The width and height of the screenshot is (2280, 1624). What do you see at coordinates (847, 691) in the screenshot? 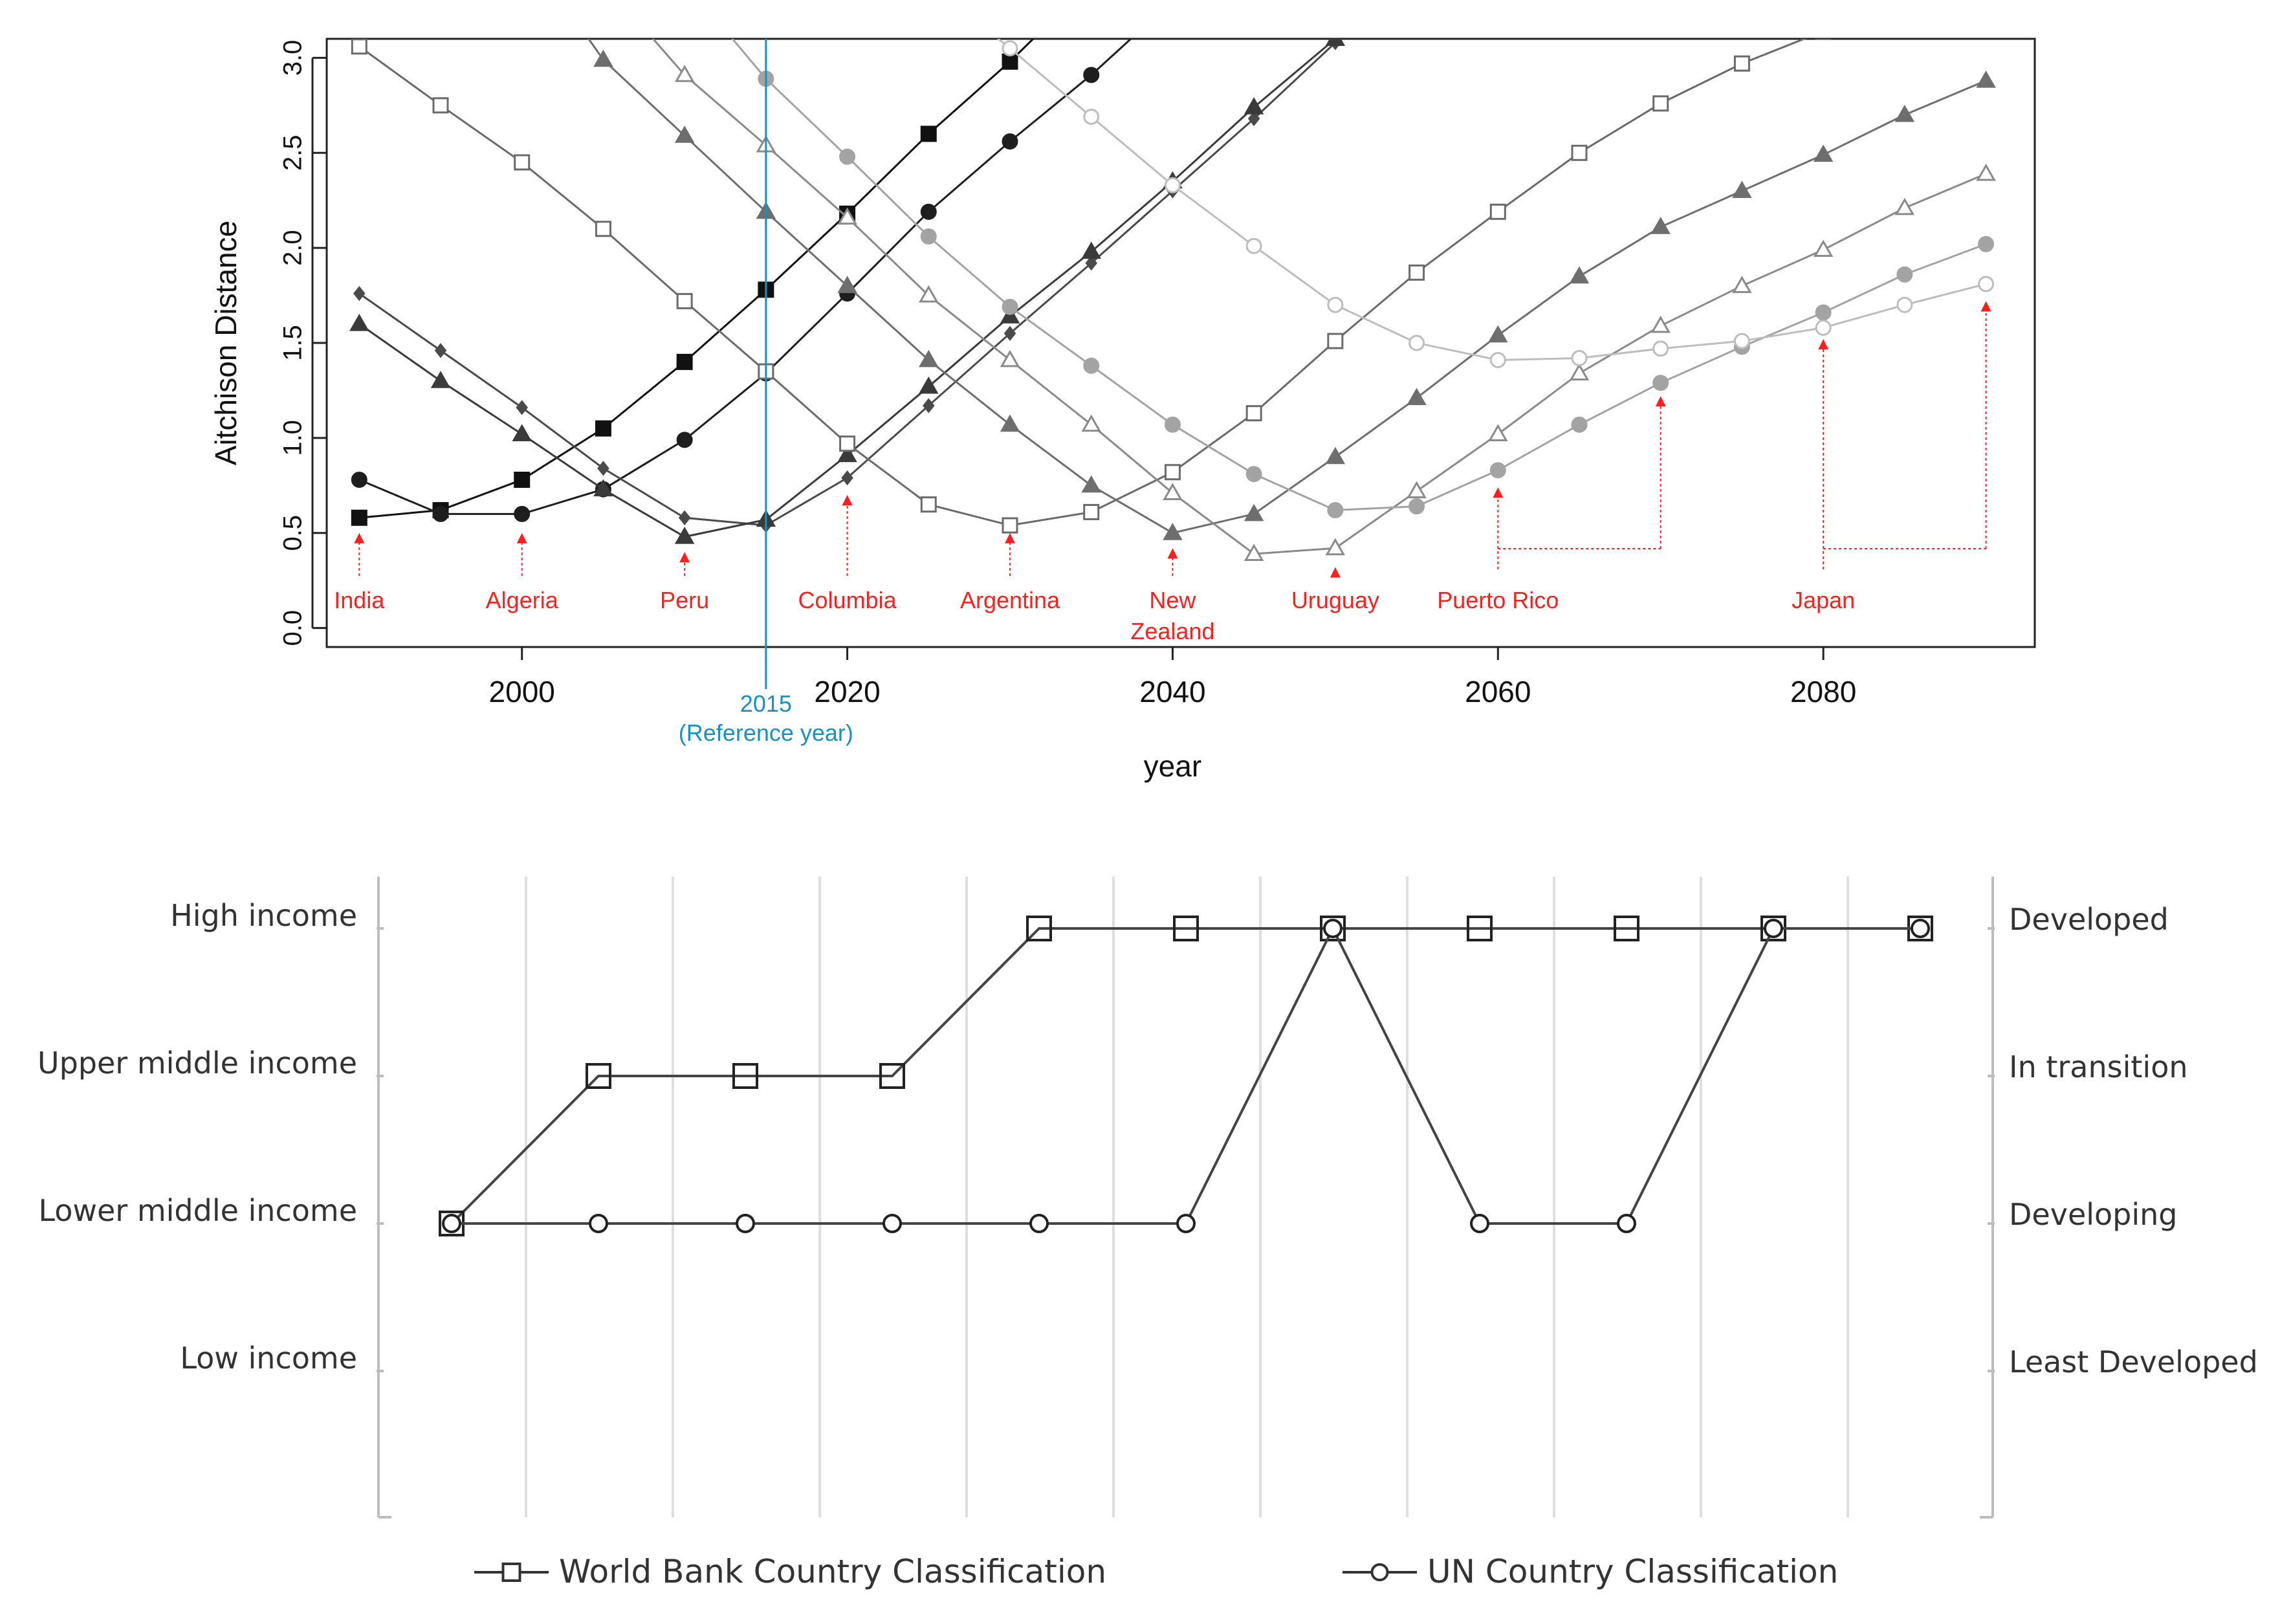
I see `x-tick-label: 2020` at bounding box center [847, 691].